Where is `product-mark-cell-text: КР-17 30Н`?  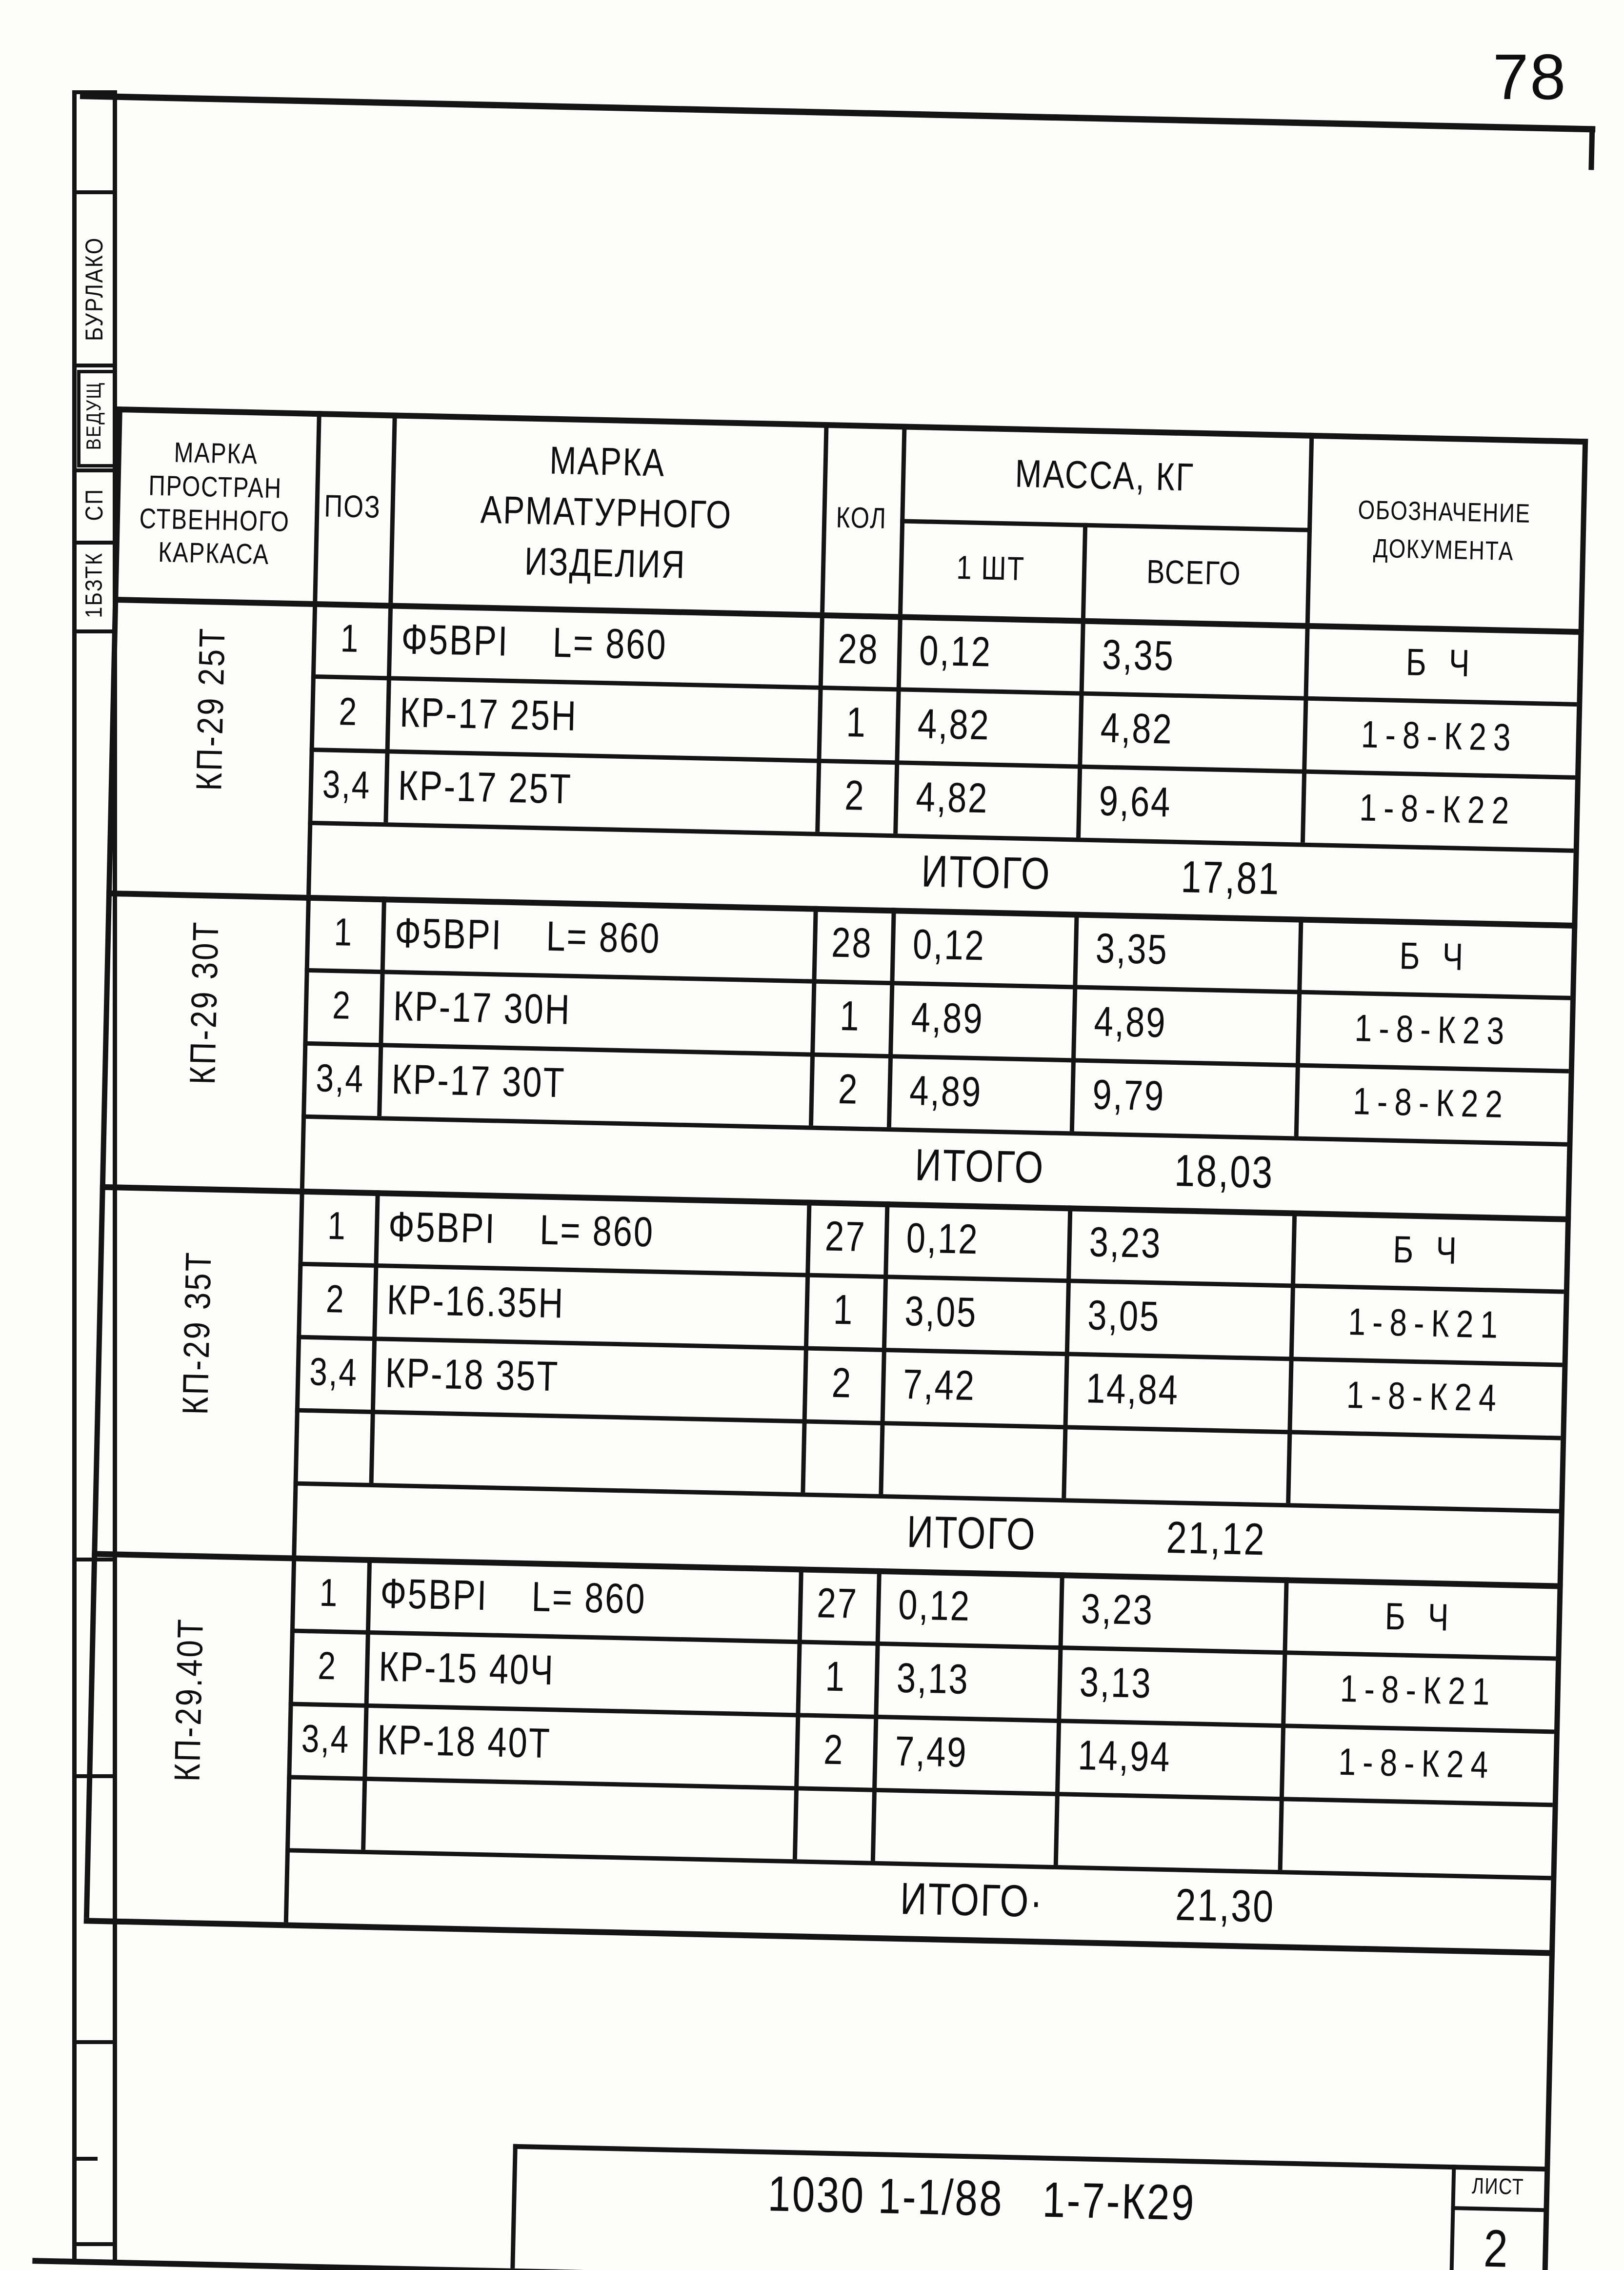 product-mark-cell-text: КР-17 30Н is located at coordinates (483, 1008).